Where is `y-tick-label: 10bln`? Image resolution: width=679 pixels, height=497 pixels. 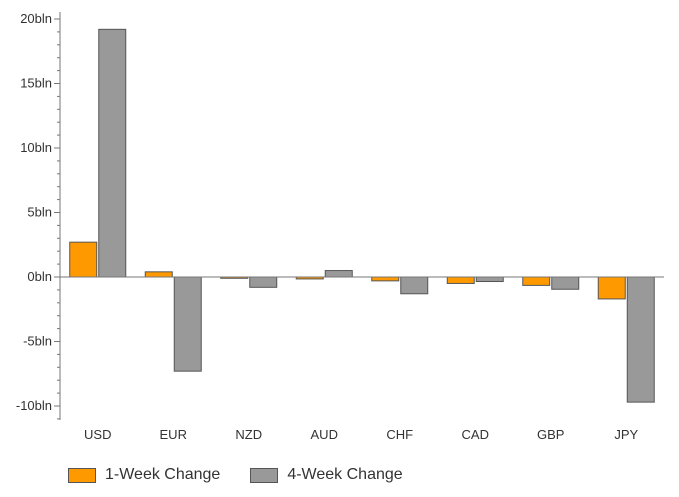 y-tick-label: 10bln is located at coordinates (36, 147).